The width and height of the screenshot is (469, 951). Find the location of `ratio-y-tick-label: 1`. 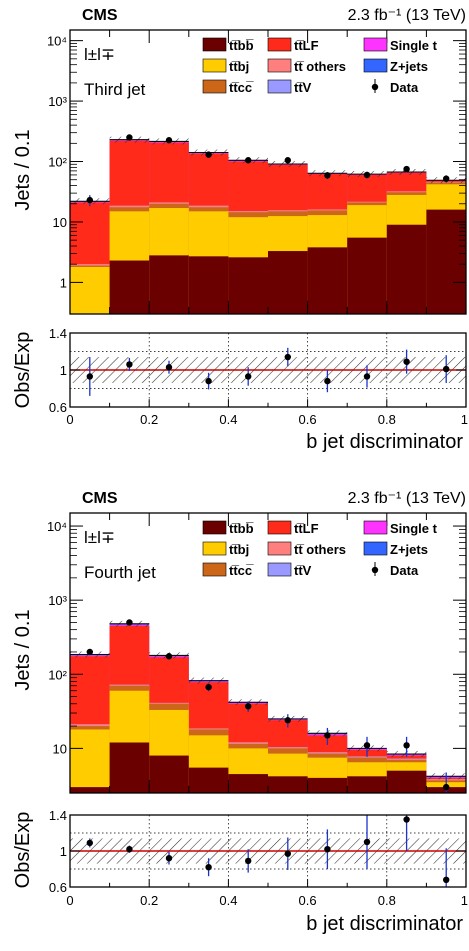

ratio-y-tick-label: 1 is located at coordinates (63, 851).